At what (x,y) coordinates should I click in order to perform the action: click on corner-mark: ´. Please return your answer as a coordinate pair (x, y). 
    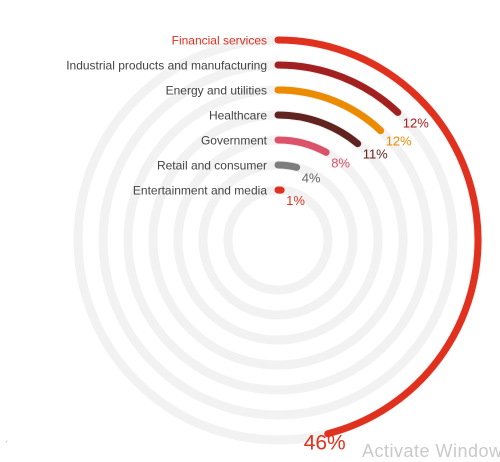
    Looking at the image, I should click on (7, 446).